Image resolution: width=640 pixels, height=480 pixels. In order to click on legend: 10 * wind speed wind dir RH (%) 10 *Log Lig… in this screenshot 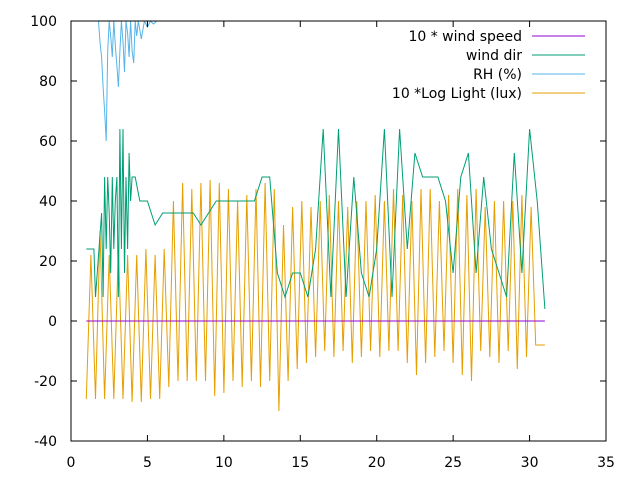, I will do `click(488, 65)`.